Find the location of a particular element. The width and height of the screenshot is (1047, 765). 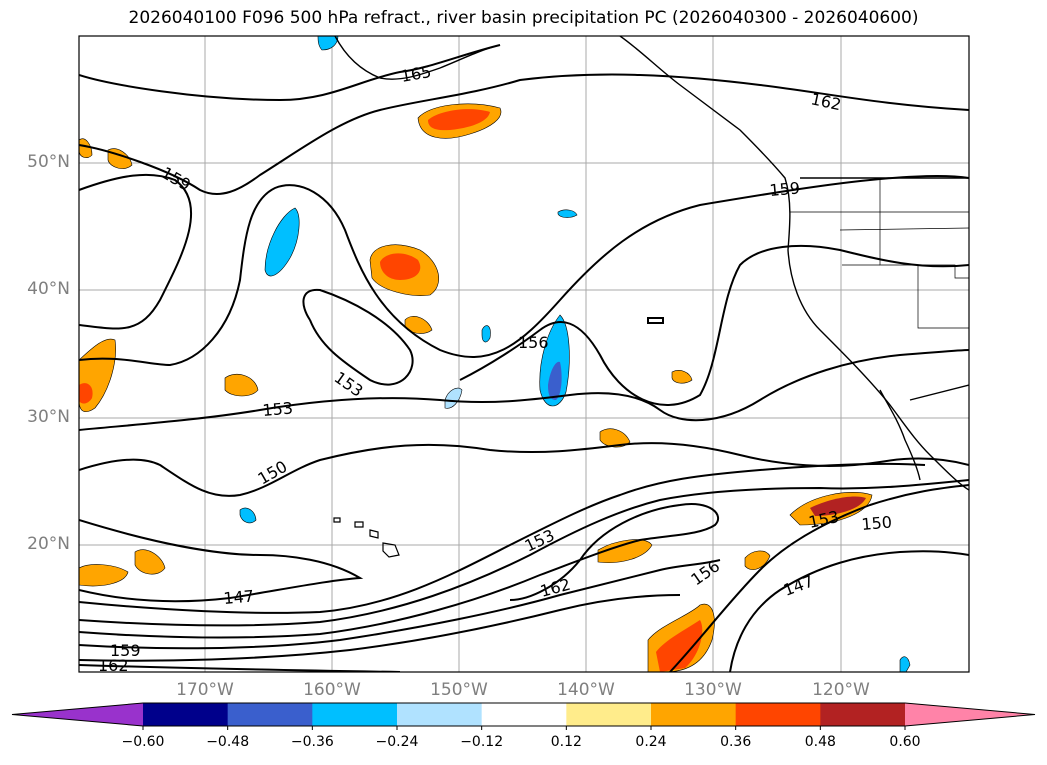

precip-area-sw is located at coordinates (104, 575).